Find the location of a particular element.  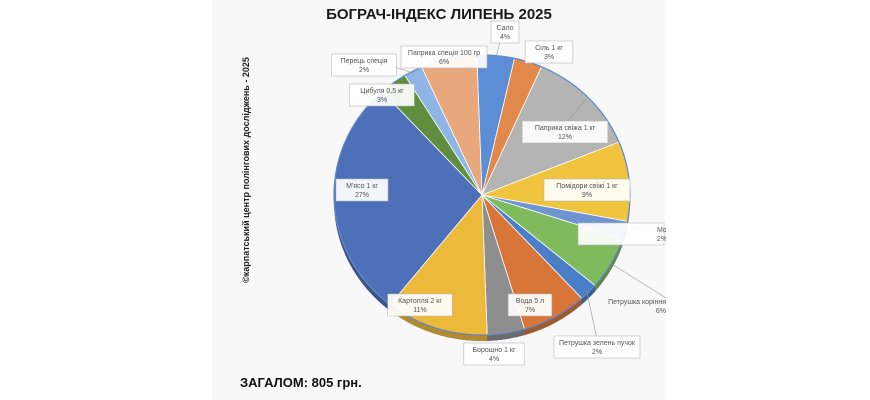

slice-label: Петрушка коріння is located at coordinates (637, 302).